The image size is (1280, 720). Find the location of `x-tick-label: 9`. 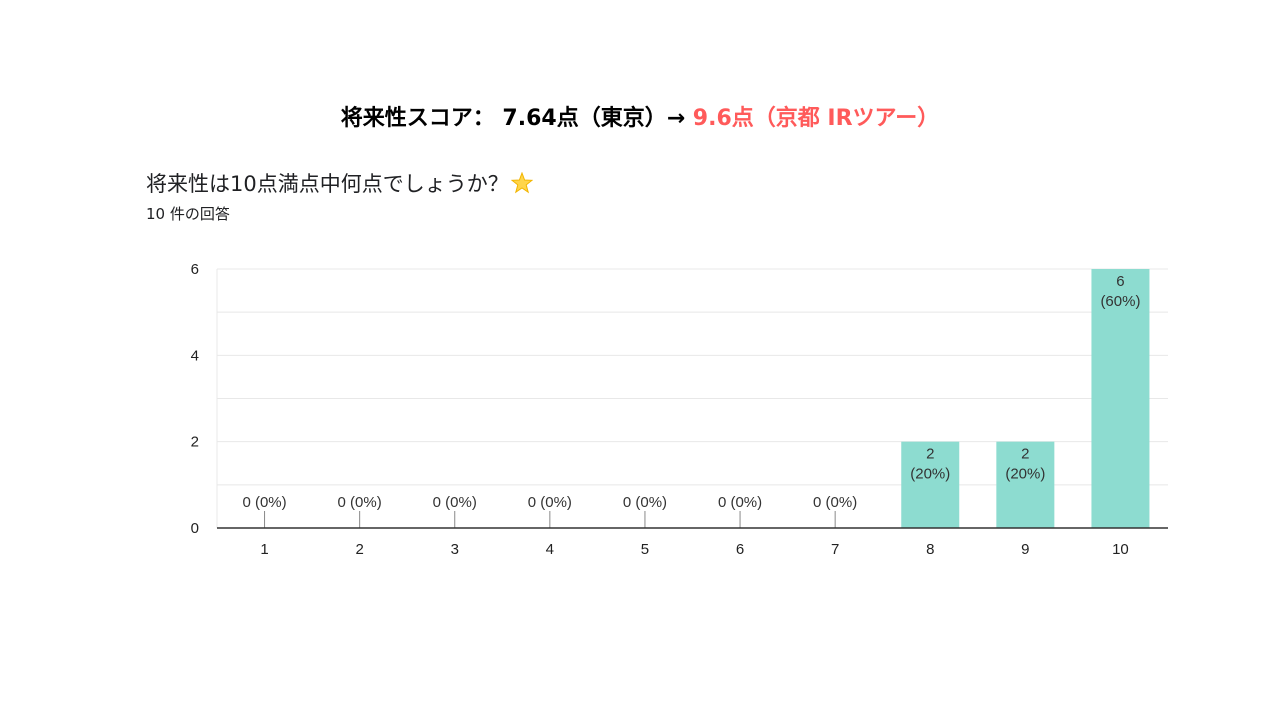

x-tick-label: 9 is located at coordinates (1025, 549).